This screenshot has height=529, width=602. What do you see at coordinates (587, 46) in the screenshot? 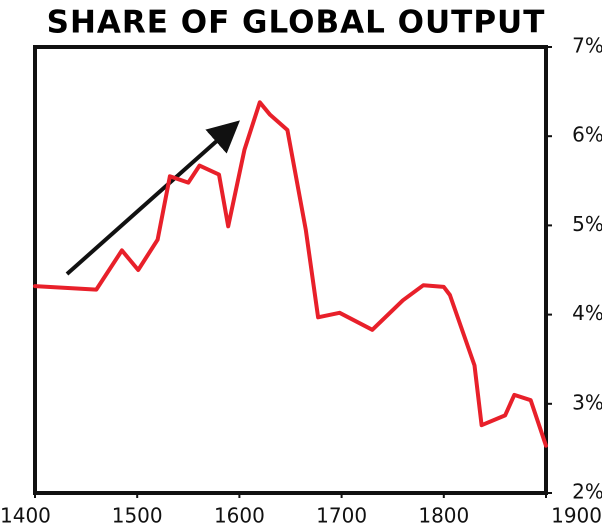
I see `y-tick-label: 7%` at bounding box center [587, 46].